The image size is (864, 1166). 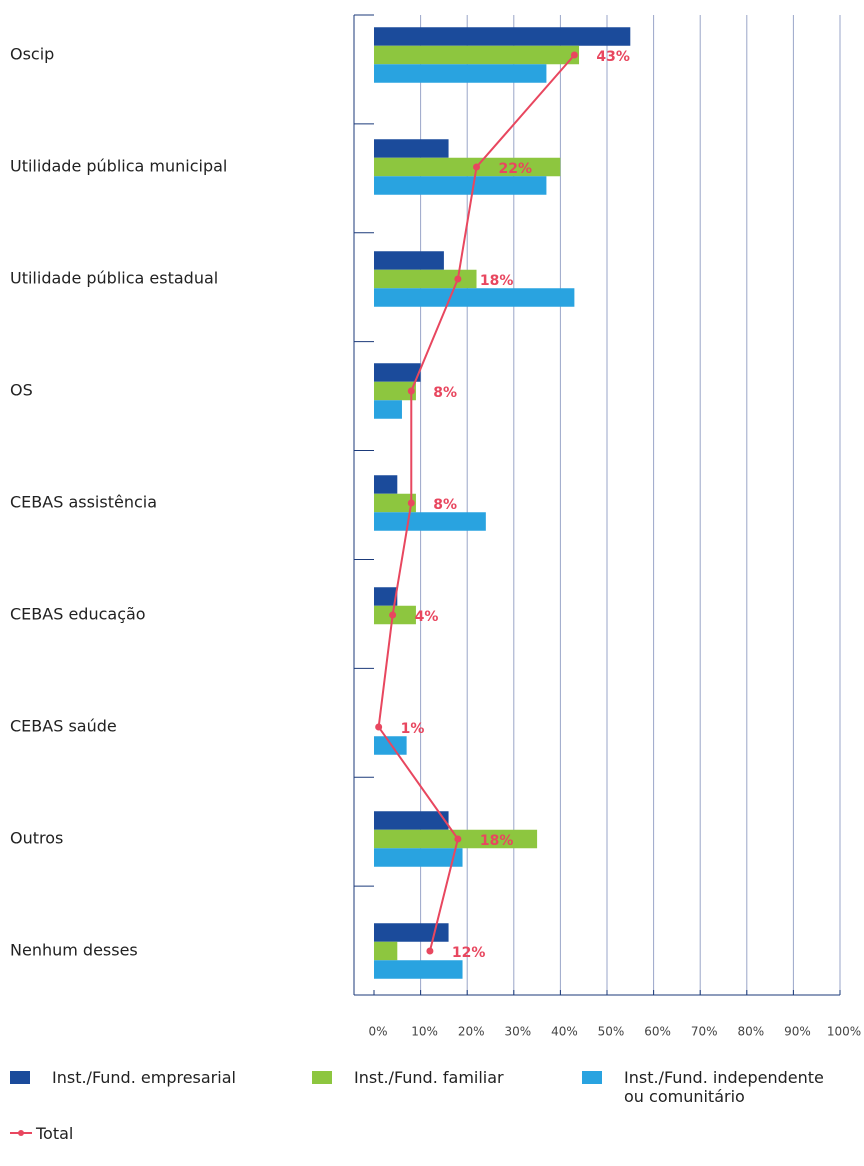 What do you see at coordinates (471, 1032) in the screenshot?
I see `x-tick-label: 20%` at bounding box center [471, 1032].